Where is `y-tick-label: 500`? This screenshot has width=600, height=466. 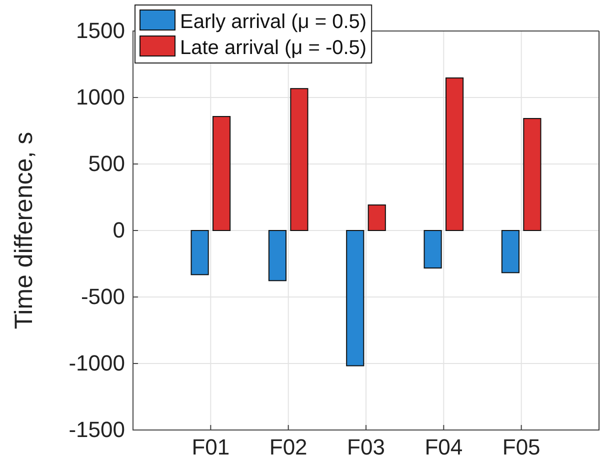
y-tick-label: 500 is located at coordinates (106, 163).